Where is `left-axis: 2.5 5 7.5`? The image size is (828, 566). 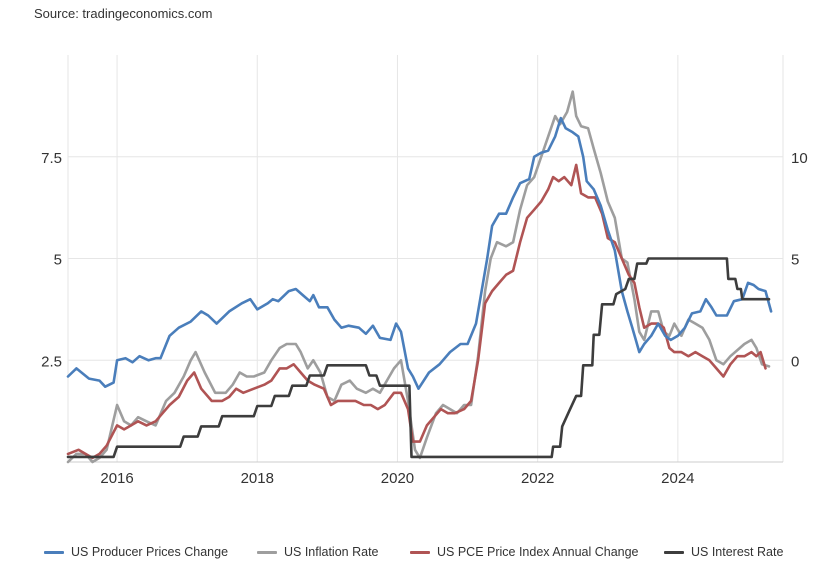
left-axis: 2.5 5 7.5 is located at coordinates (51, 260).